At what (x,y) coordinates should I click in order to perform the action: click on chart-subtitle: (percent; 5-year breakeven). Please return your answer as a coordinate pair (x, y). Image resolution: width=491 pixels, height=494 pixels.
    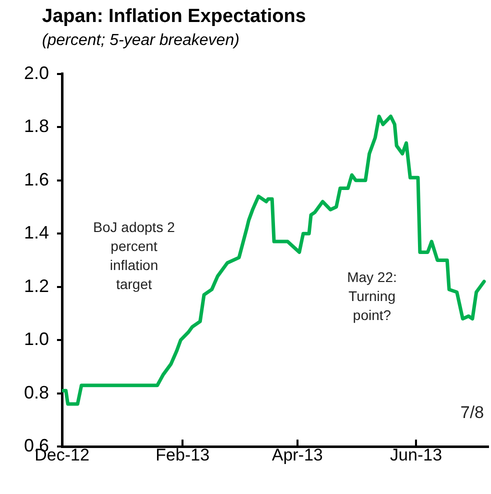
    Looking at the image, I should click on (141, 41).